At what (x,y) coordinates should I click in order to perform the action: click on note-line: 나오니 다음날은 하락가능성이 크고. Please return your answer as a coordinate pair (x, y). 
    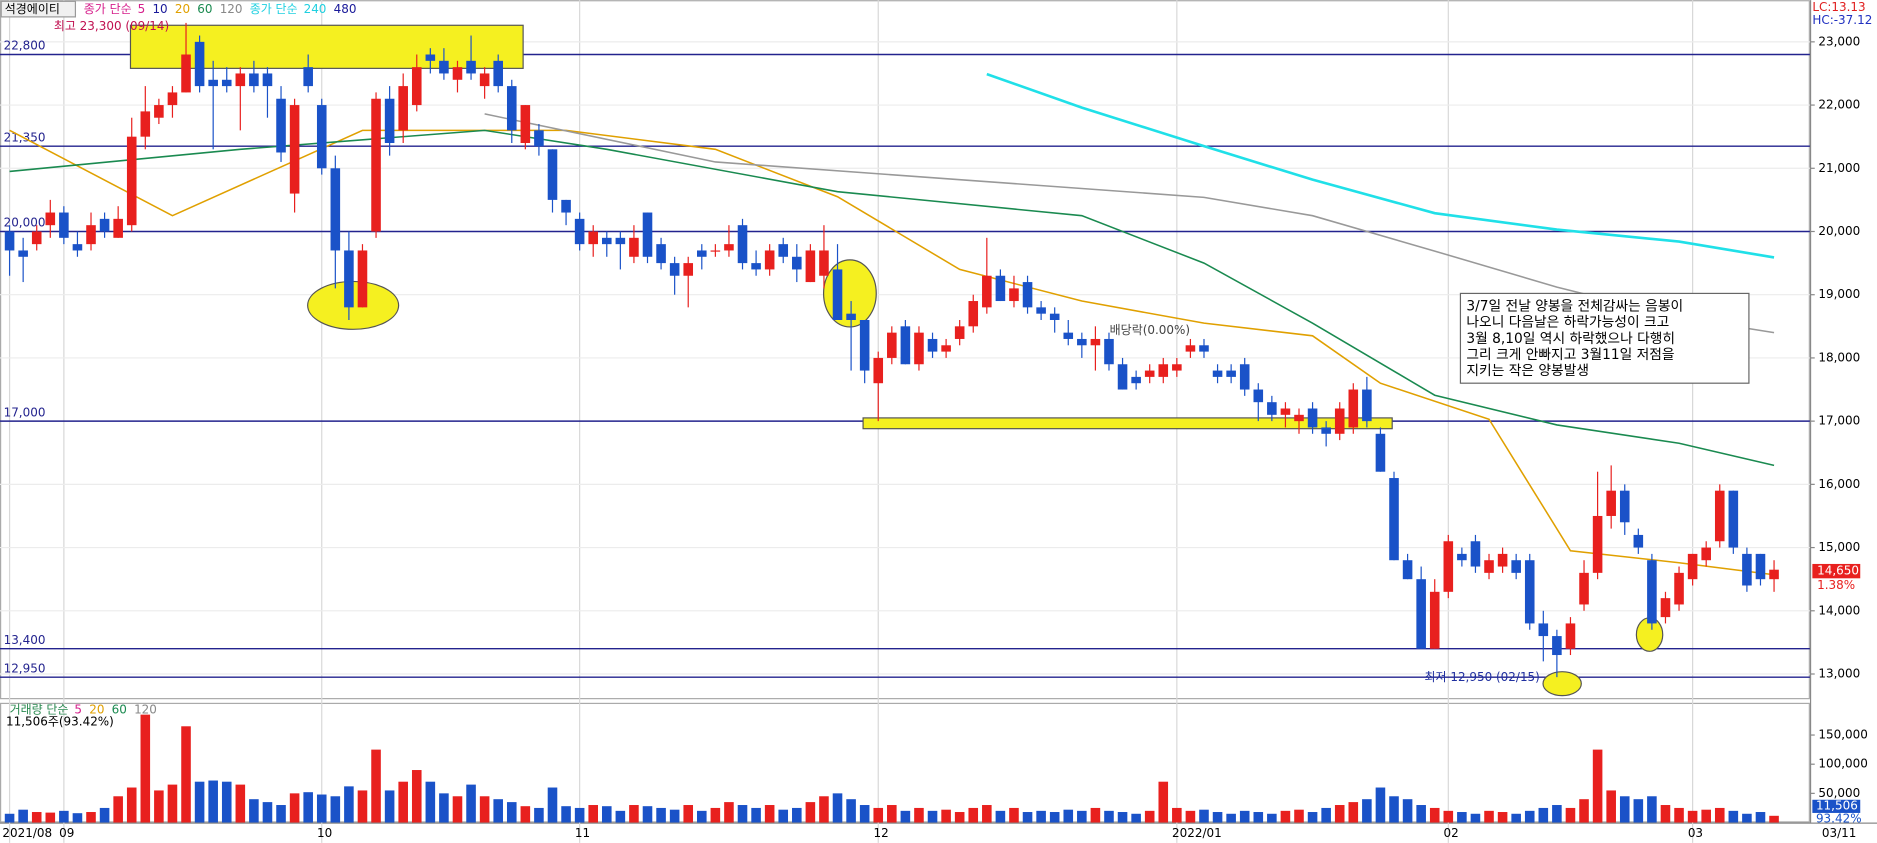
    Looking at the image, I should click on (1567, 323).